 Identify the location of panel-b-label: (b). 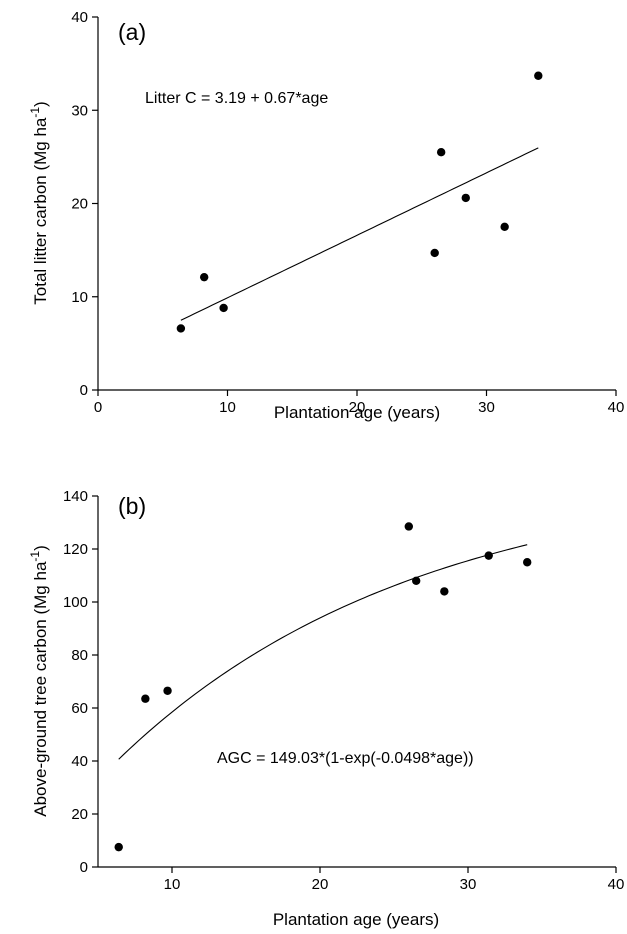
(132, 506).